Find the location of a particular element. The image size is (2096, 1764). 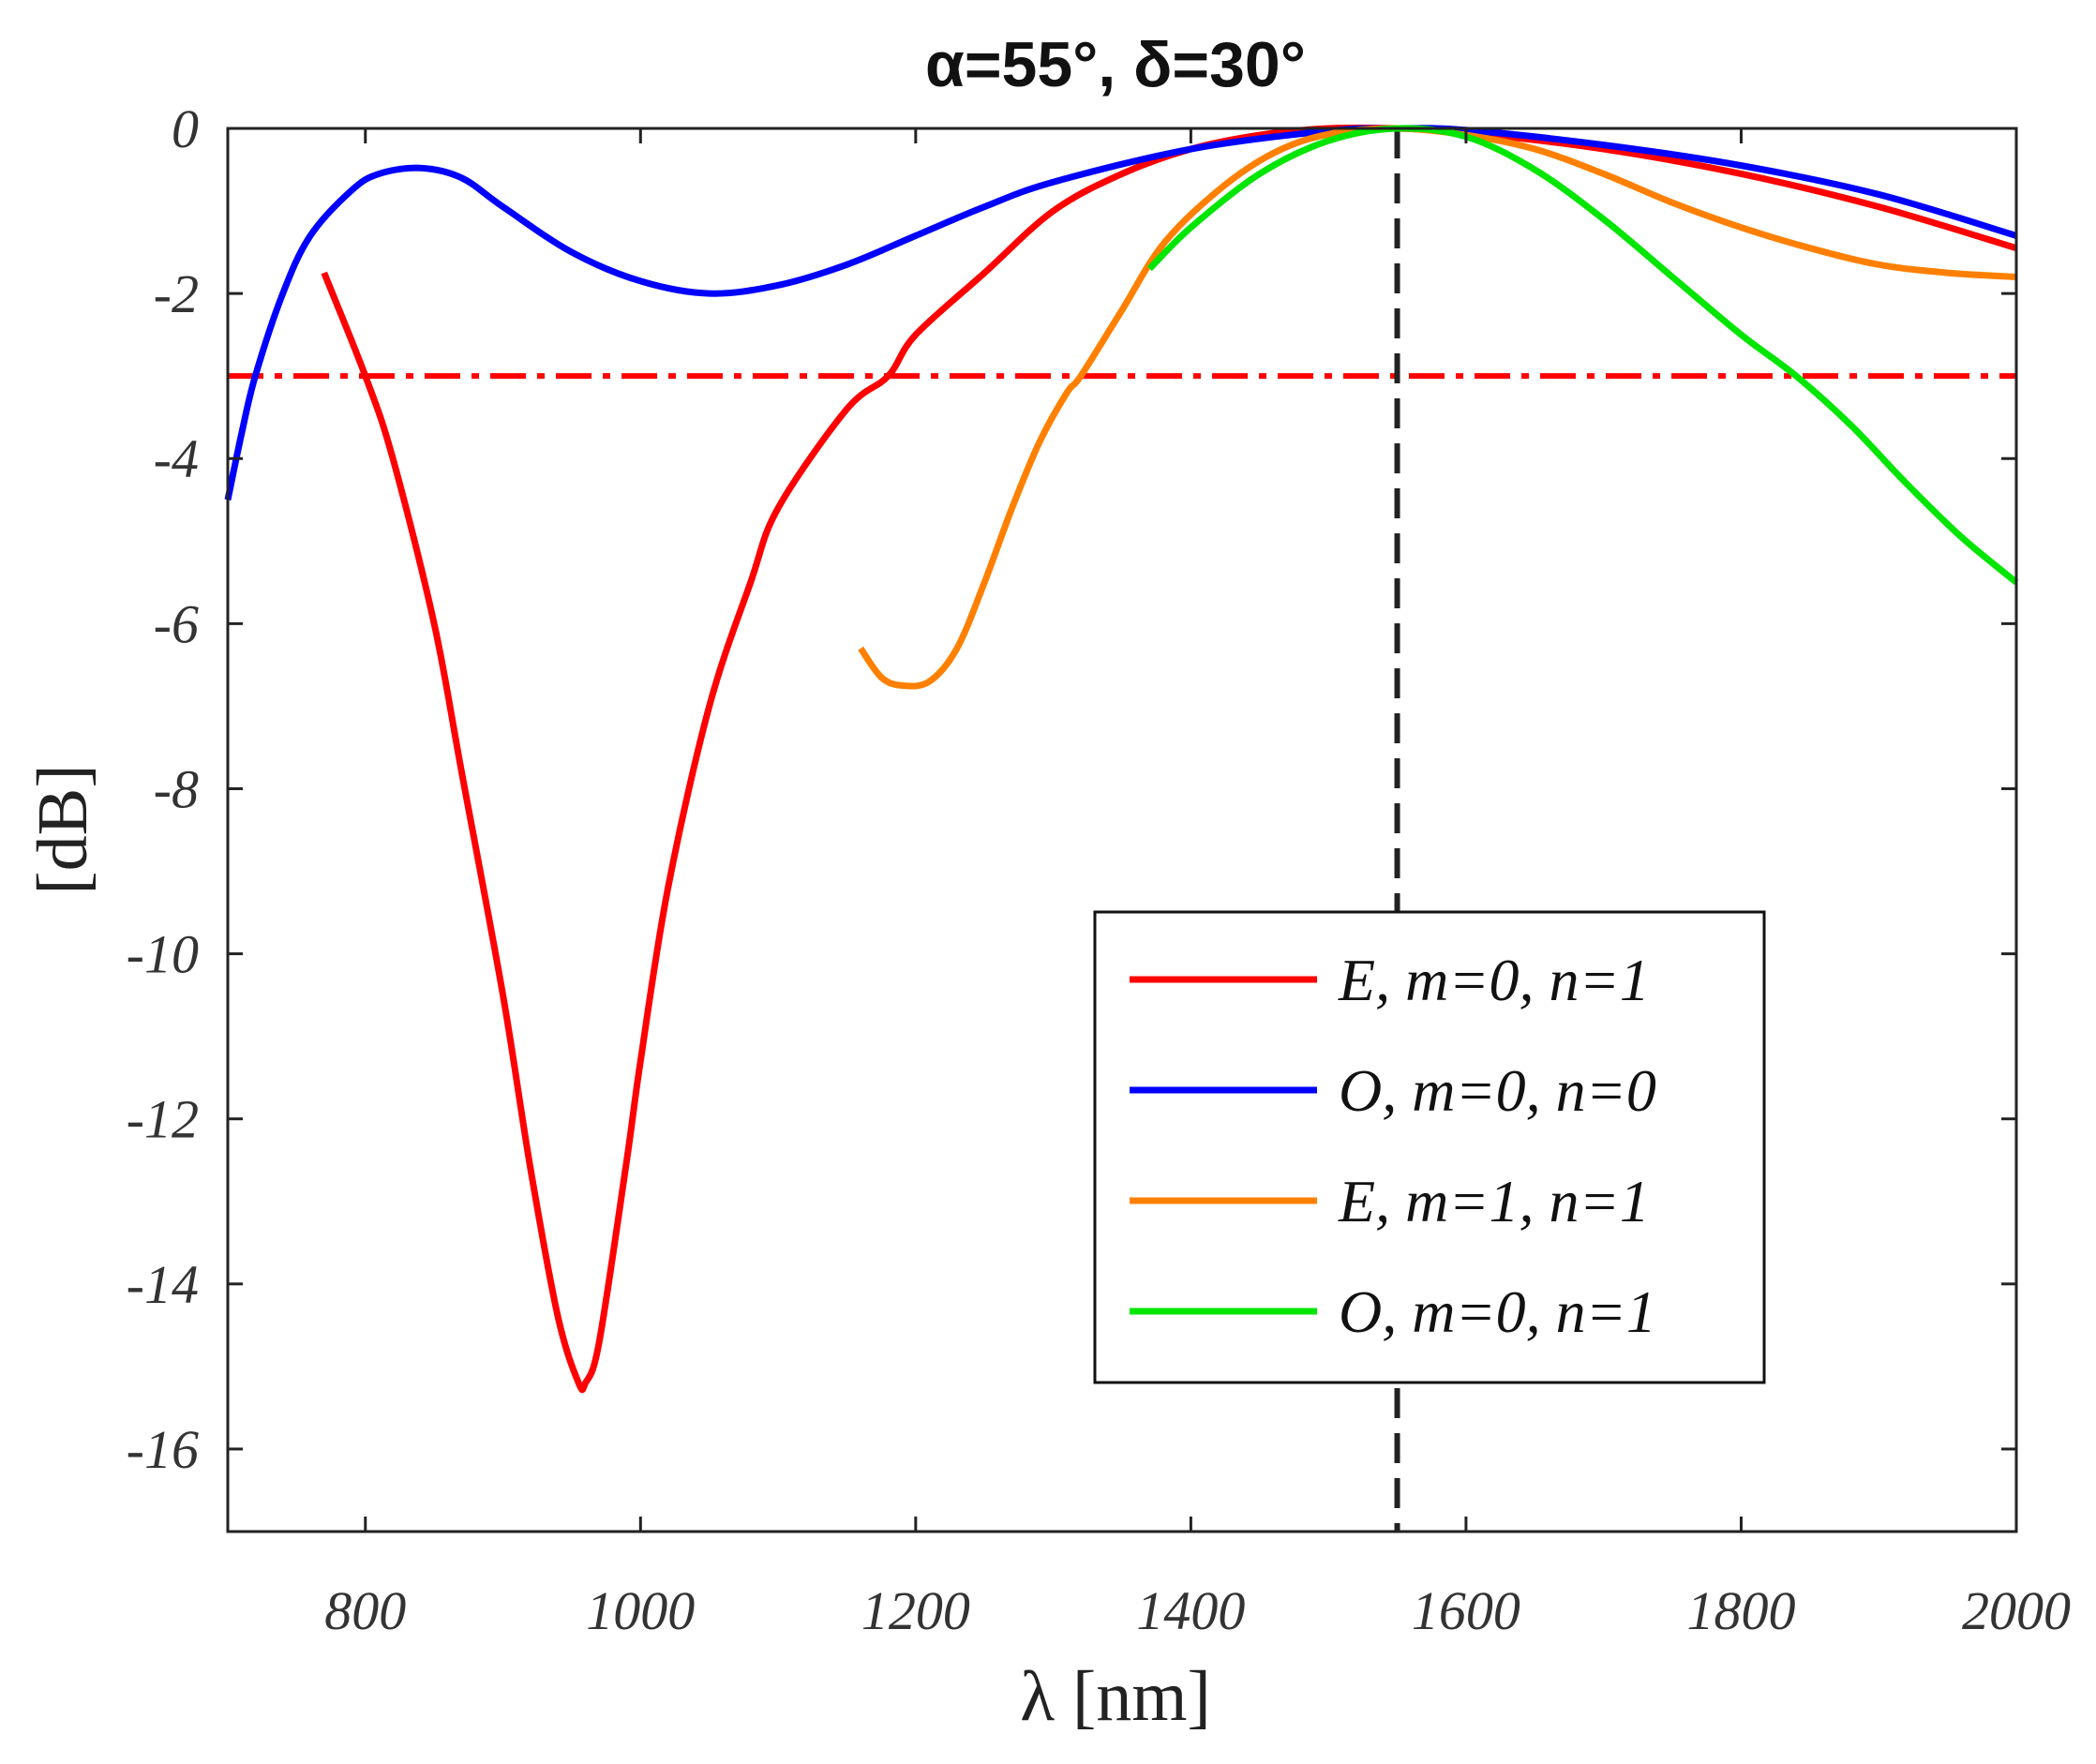

x-tick-label: 1200 is located at coordinates (915, 1610).